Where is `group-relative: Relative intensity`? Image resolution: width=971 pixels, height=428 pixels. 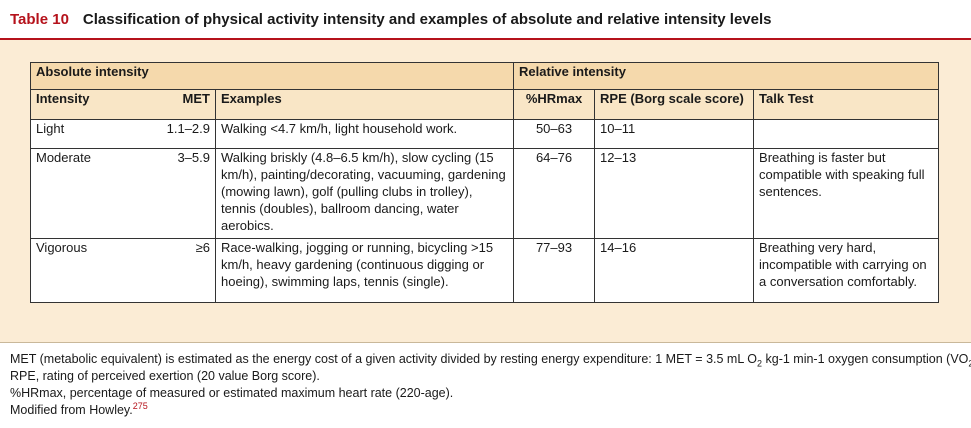 group-relative: Relative intensity is located at coordinates (726, 76).